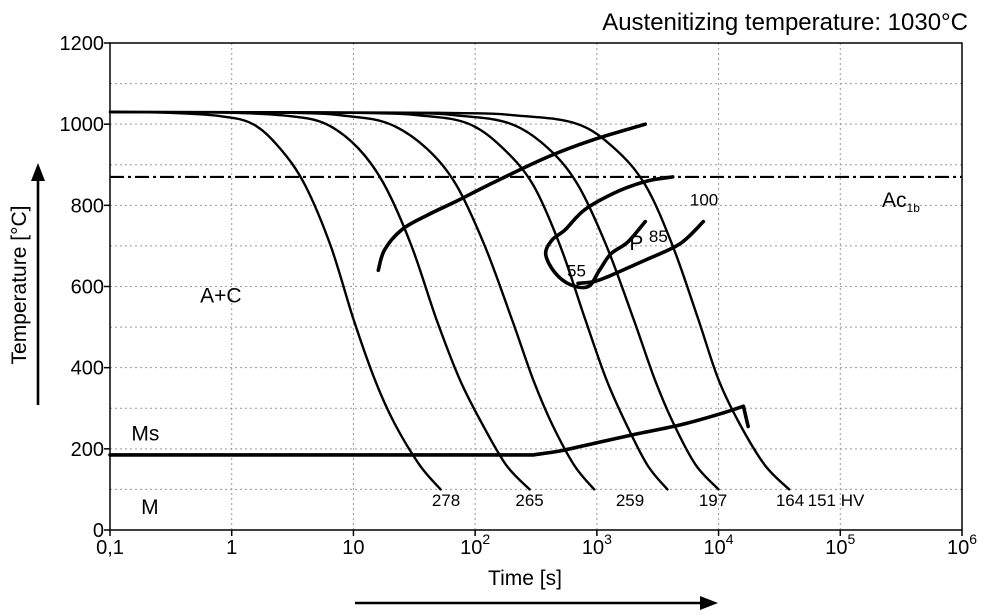  What do you see at coordinates (576, 270) in the screenshot?
I see `pearlite-percent-label: 55` at bounding box center [576, 270].